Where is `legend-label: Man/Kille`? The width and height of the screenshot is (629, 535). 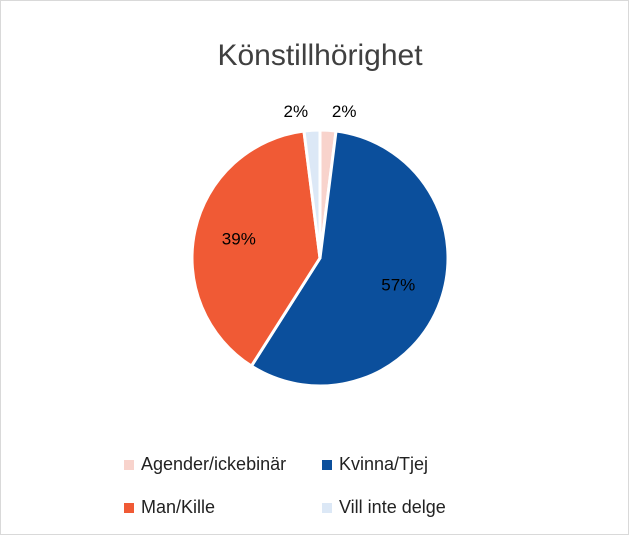 legend-label: Man/Kille is located at coordinates (178, 507).